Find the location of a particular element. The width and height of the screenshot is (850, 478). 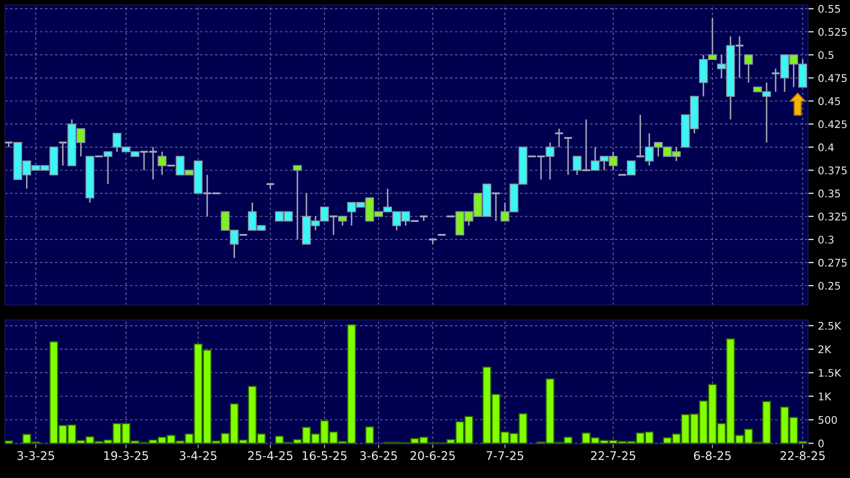

y-tick-label: 2.5K is located at coordinates (830, 326).